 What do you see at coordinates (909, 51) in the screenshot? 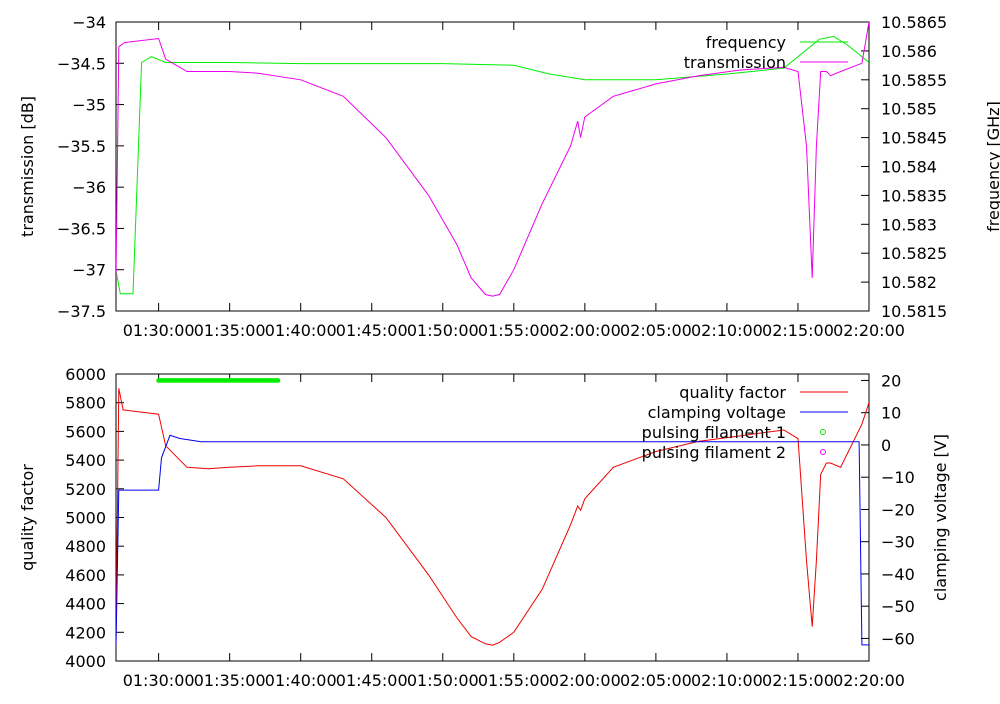
I see `y2-tick-label: 10.586` at bounding box center [909, 51].